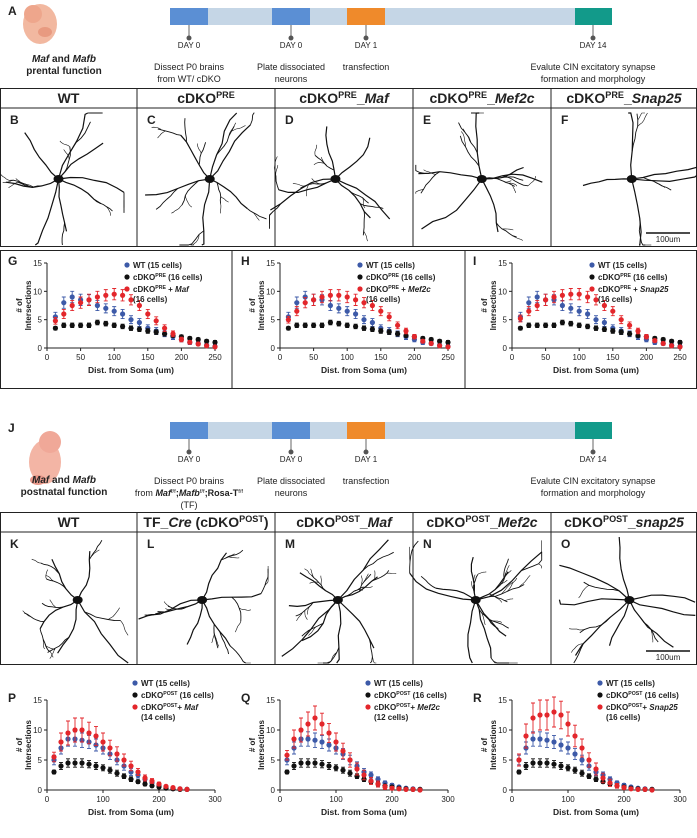 This screenshot has width=697, height=838. I want to click on text-part: Maf, so click(377, 98).